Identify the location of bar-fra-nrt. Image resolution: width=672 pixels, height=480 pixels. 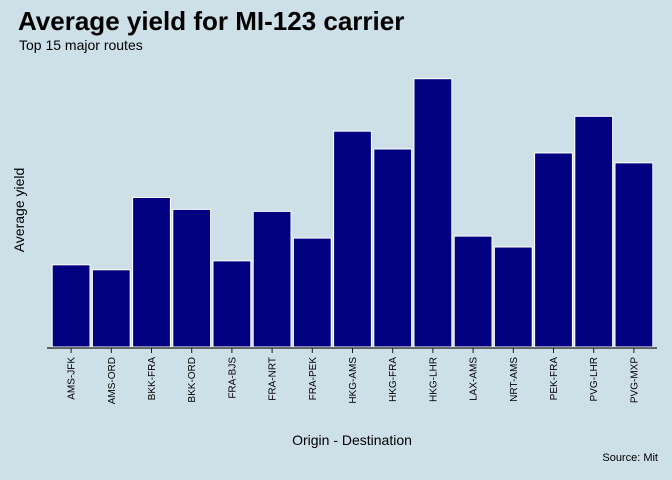
(272, 279).